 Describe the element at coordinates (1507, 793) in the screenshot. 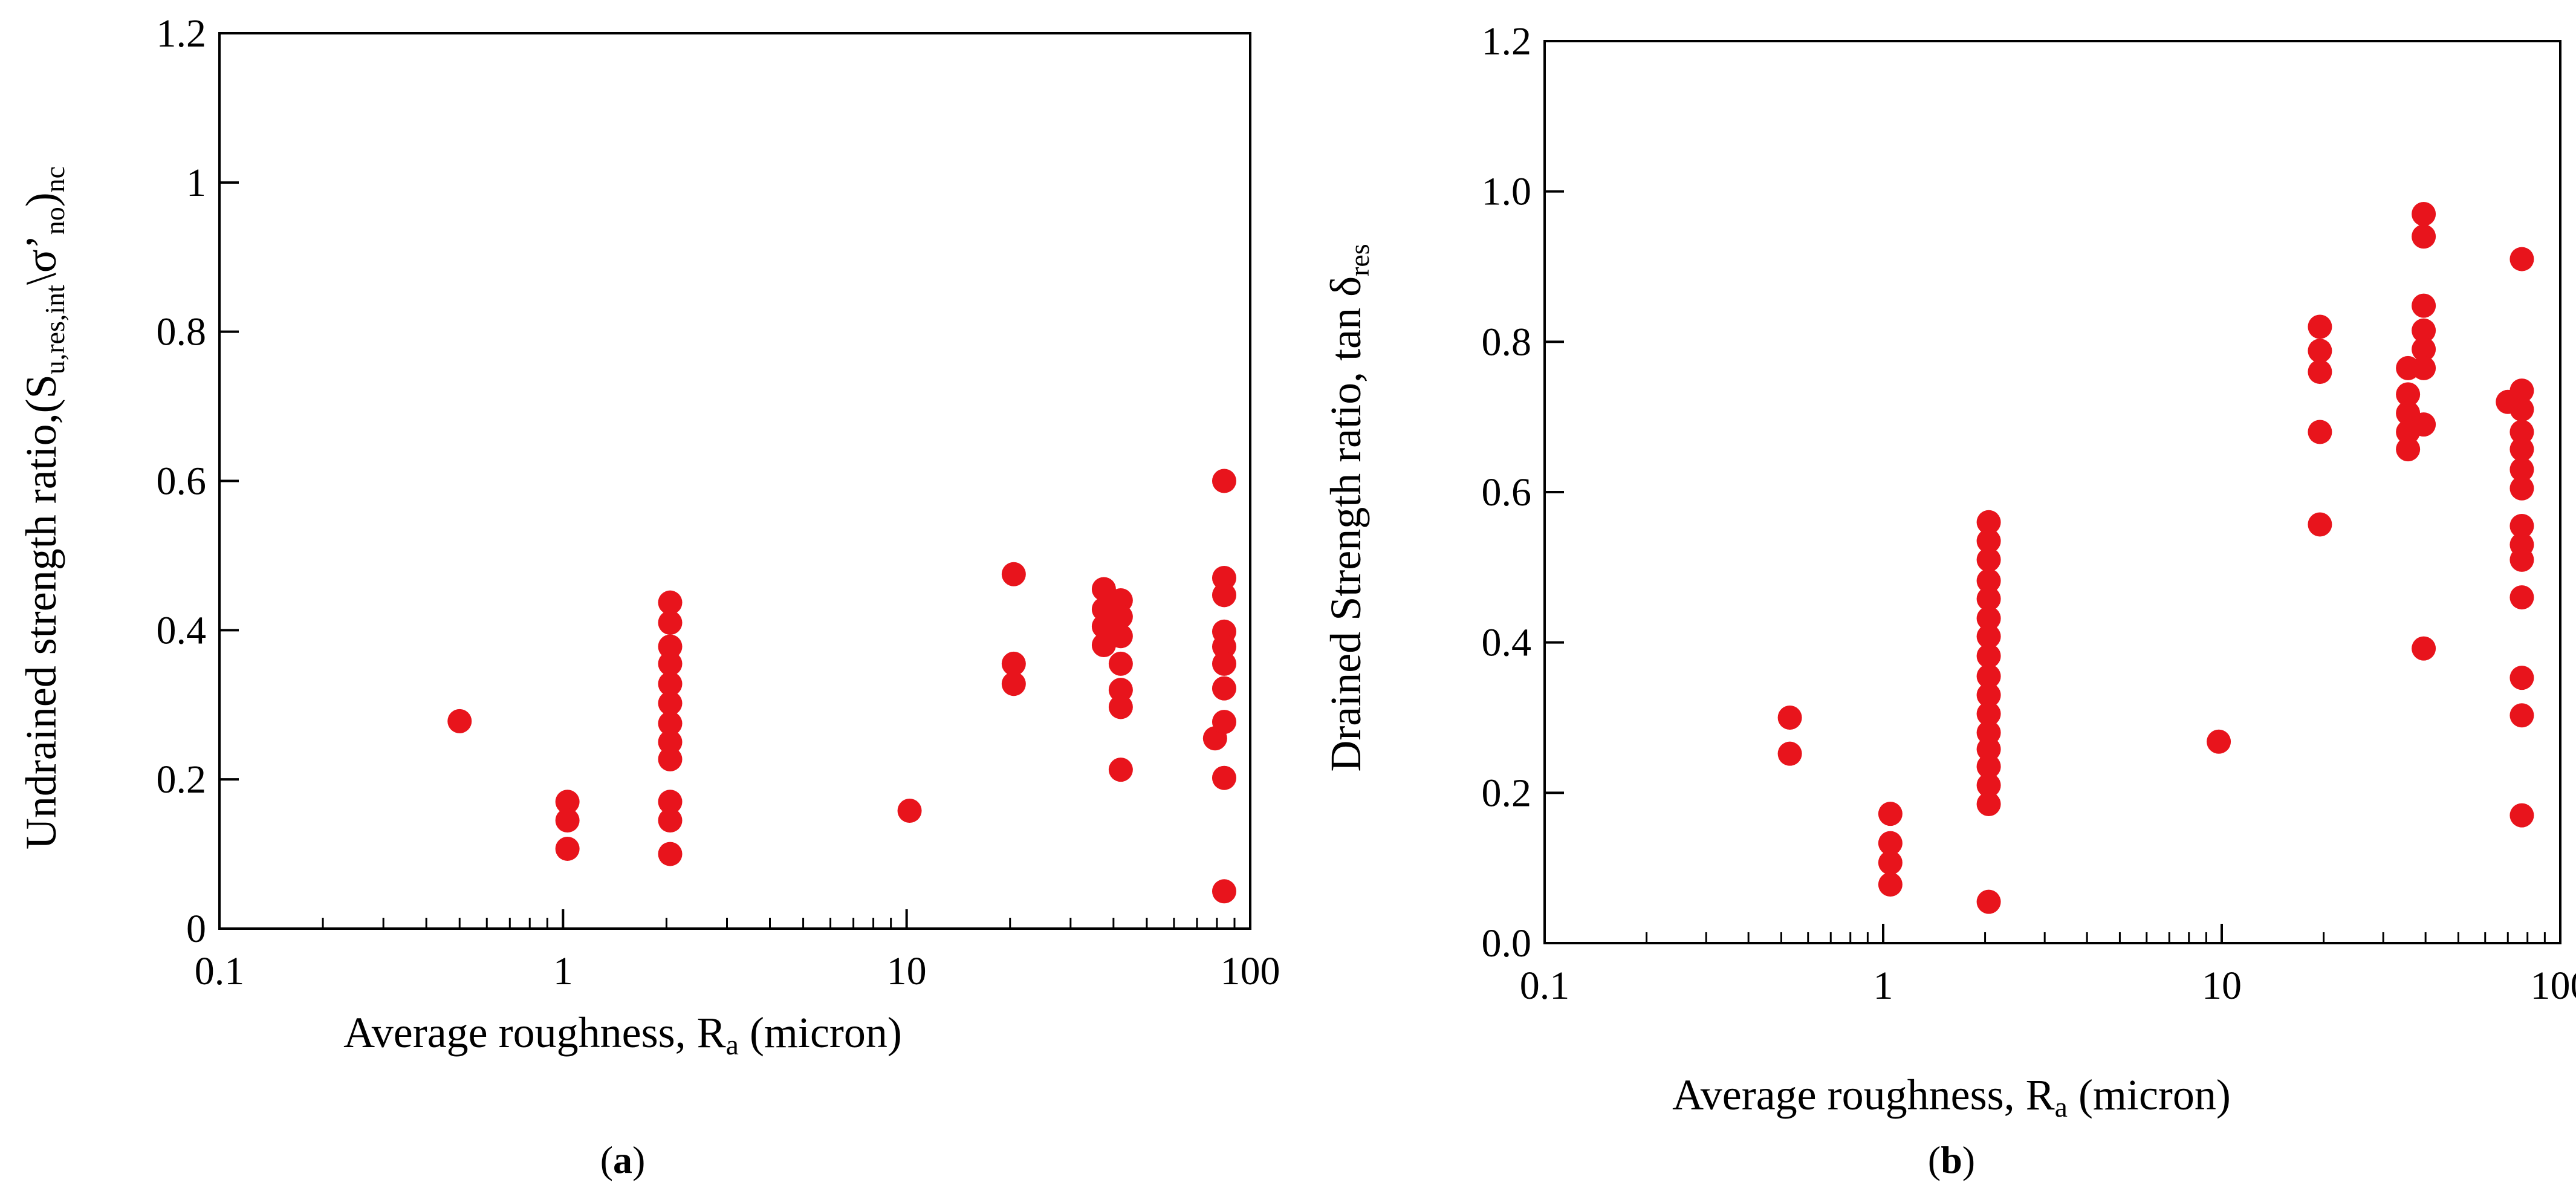

I see `y-tick-label-b: 0.2` at that location.